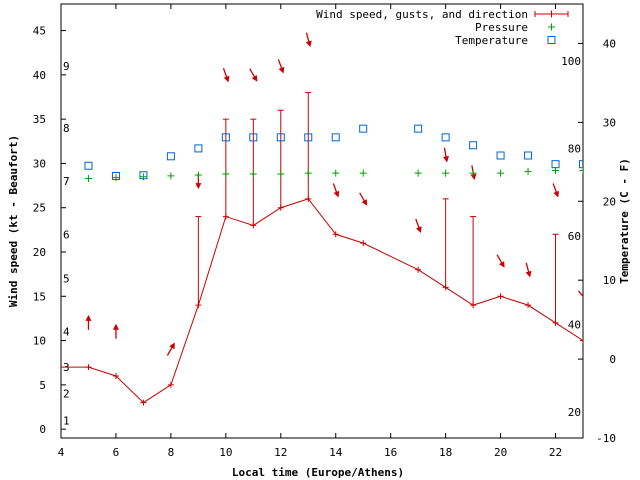 The width and height of the screenshot is (640, 480). What do you see at coordinates (39, 163) in the screenshot?
I see `y-tick-label: 30` at bounding box center [39, 163].